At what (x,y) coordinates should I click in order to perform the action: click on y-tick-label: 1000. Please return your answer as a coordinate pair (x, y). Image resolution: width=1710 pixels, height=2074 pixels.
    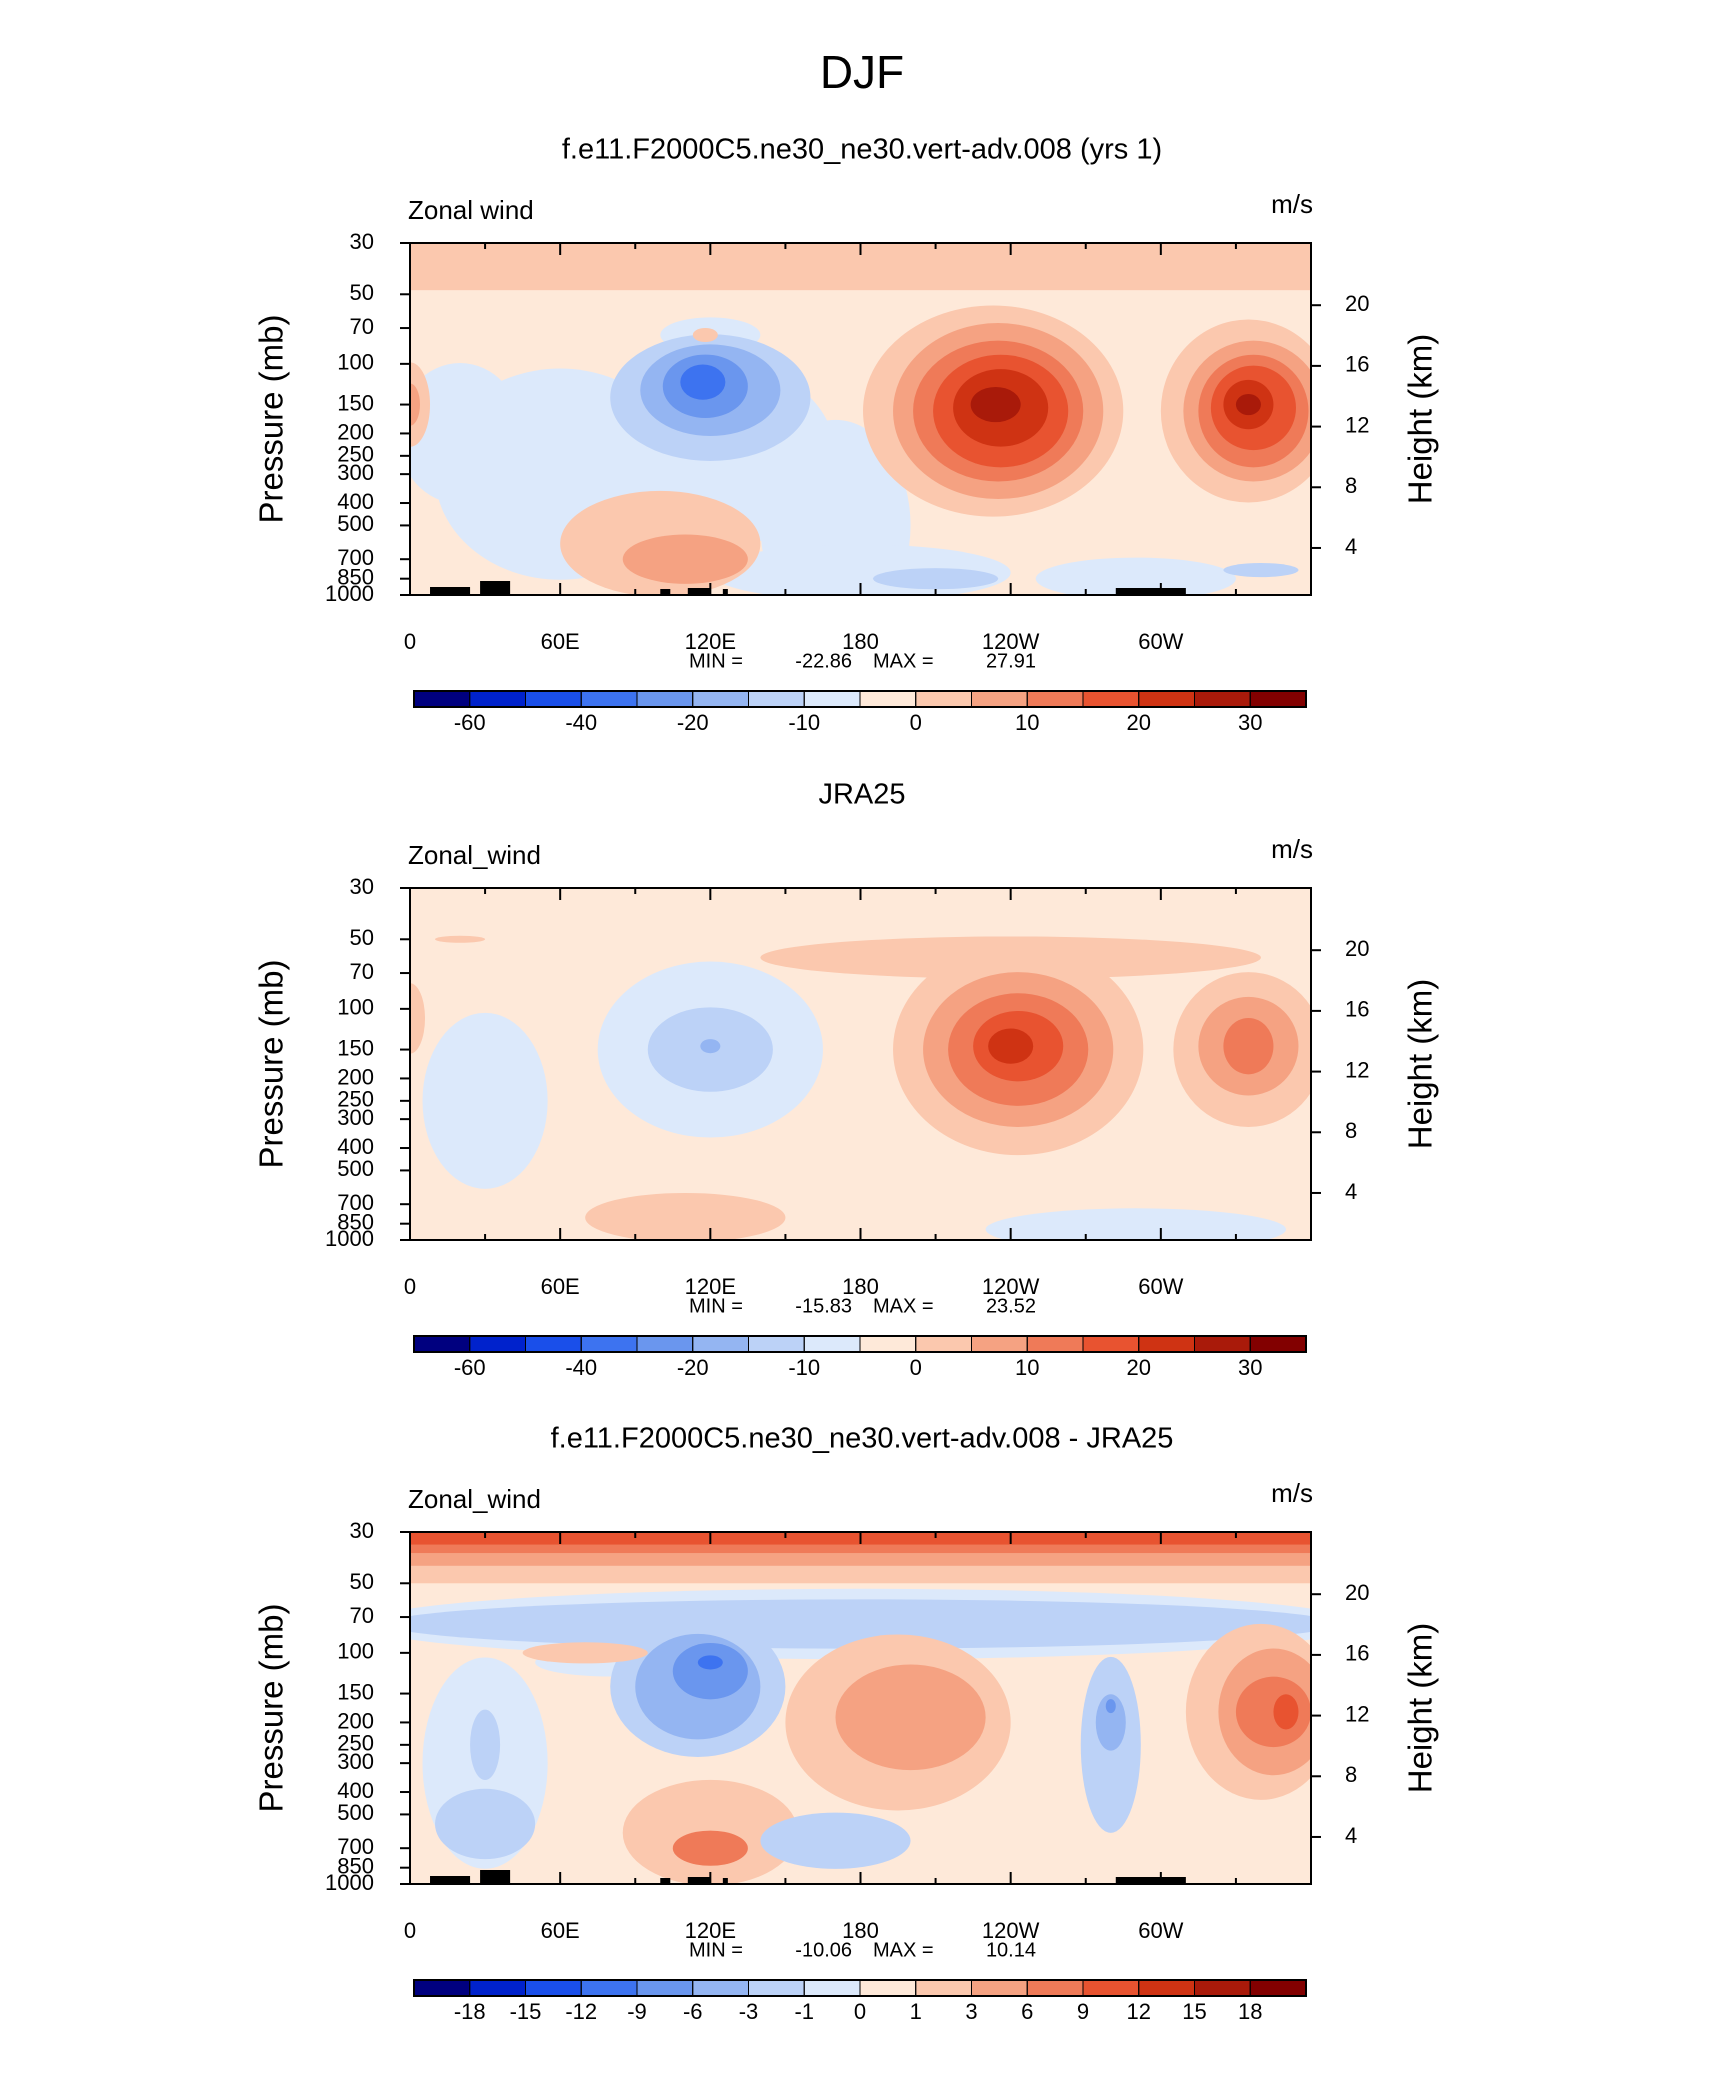
    Looking at the image, I should click on (349, 1238).